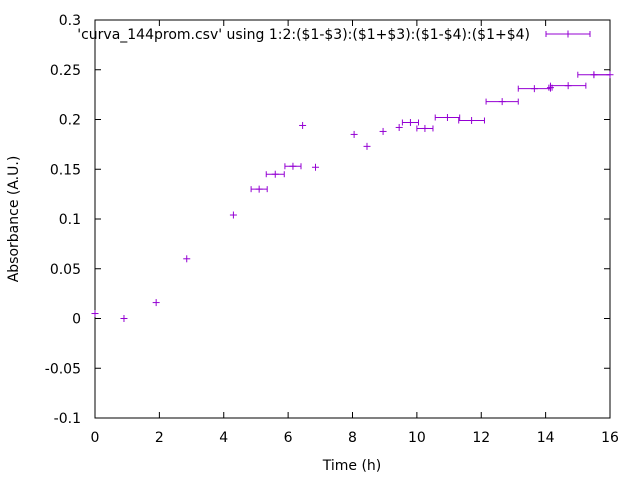 The height and width of the screenshot is (480, 640). Describe the element at coordinates (223, 438) in the screenshot. I see `x-tick-label: 4` at that location.